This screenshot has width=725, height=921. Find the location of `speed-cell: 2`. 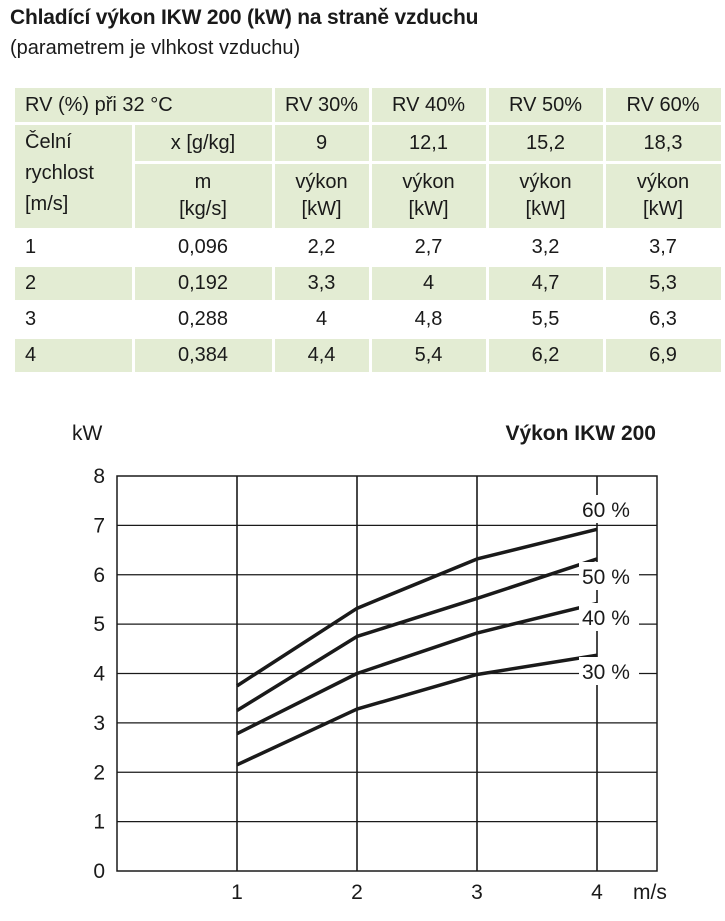

speed-cell: 2 is located at coordinates (75, 284).